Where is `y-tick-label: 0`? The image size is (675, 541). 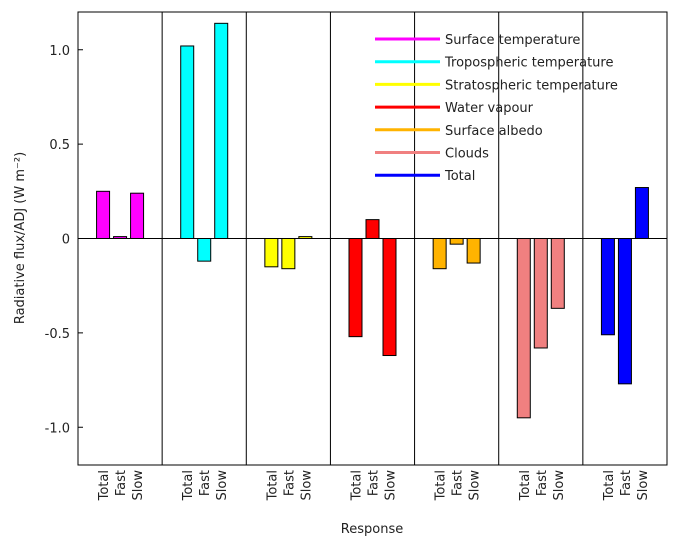
y-tick-label: 0 is located at coordinates (66, 240).